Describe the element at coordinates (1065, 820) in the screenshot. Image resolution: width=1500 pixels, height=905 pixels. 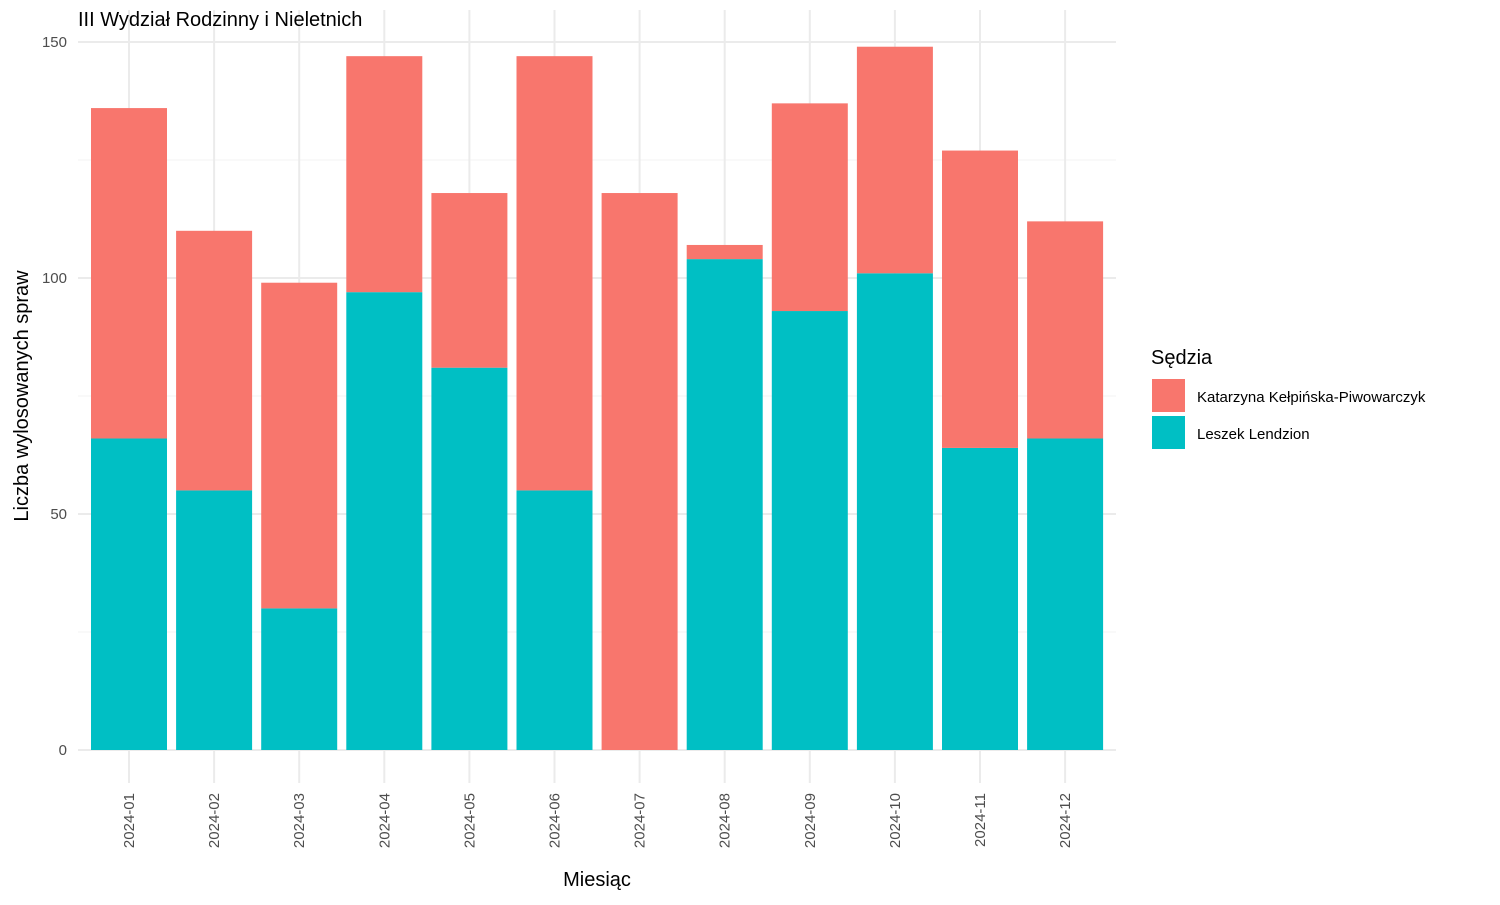
I see `x-tick-label: 2024-12` at that location.